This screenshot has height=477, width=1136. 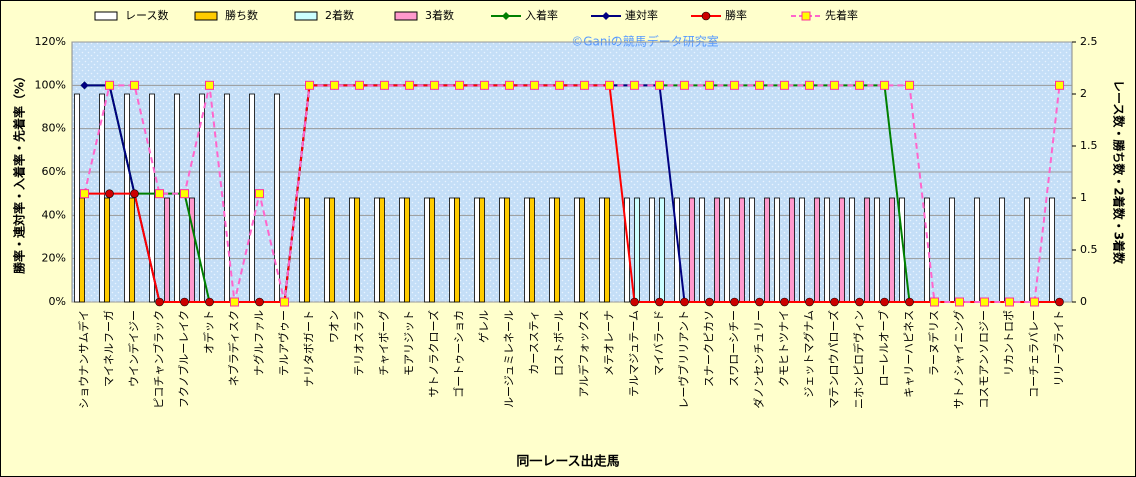 What do you see at coordinates (209, 332) in the screenshot?
I see `x-tick-label: オデット` at bounding box center [209, 332].